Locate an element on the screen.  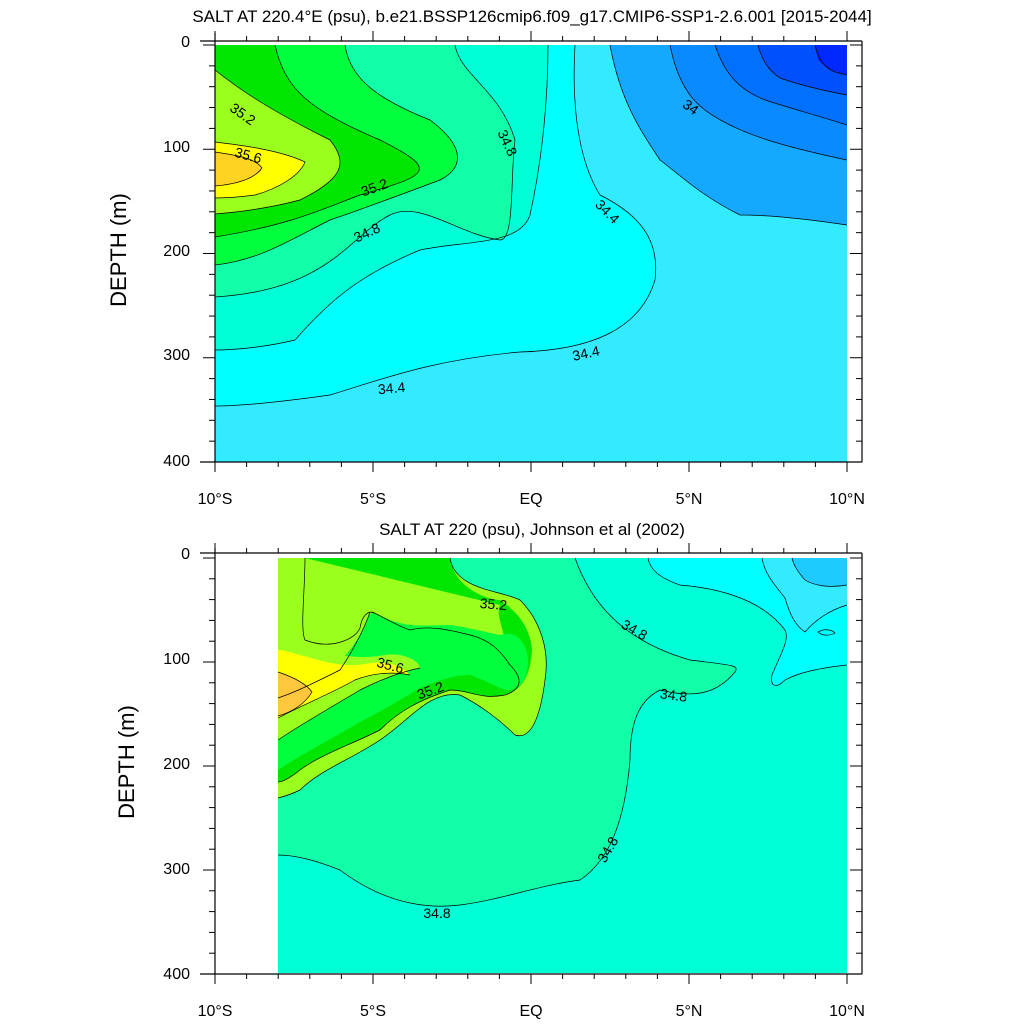
bottom-line-35.8 is located at coordinates (349, 704).